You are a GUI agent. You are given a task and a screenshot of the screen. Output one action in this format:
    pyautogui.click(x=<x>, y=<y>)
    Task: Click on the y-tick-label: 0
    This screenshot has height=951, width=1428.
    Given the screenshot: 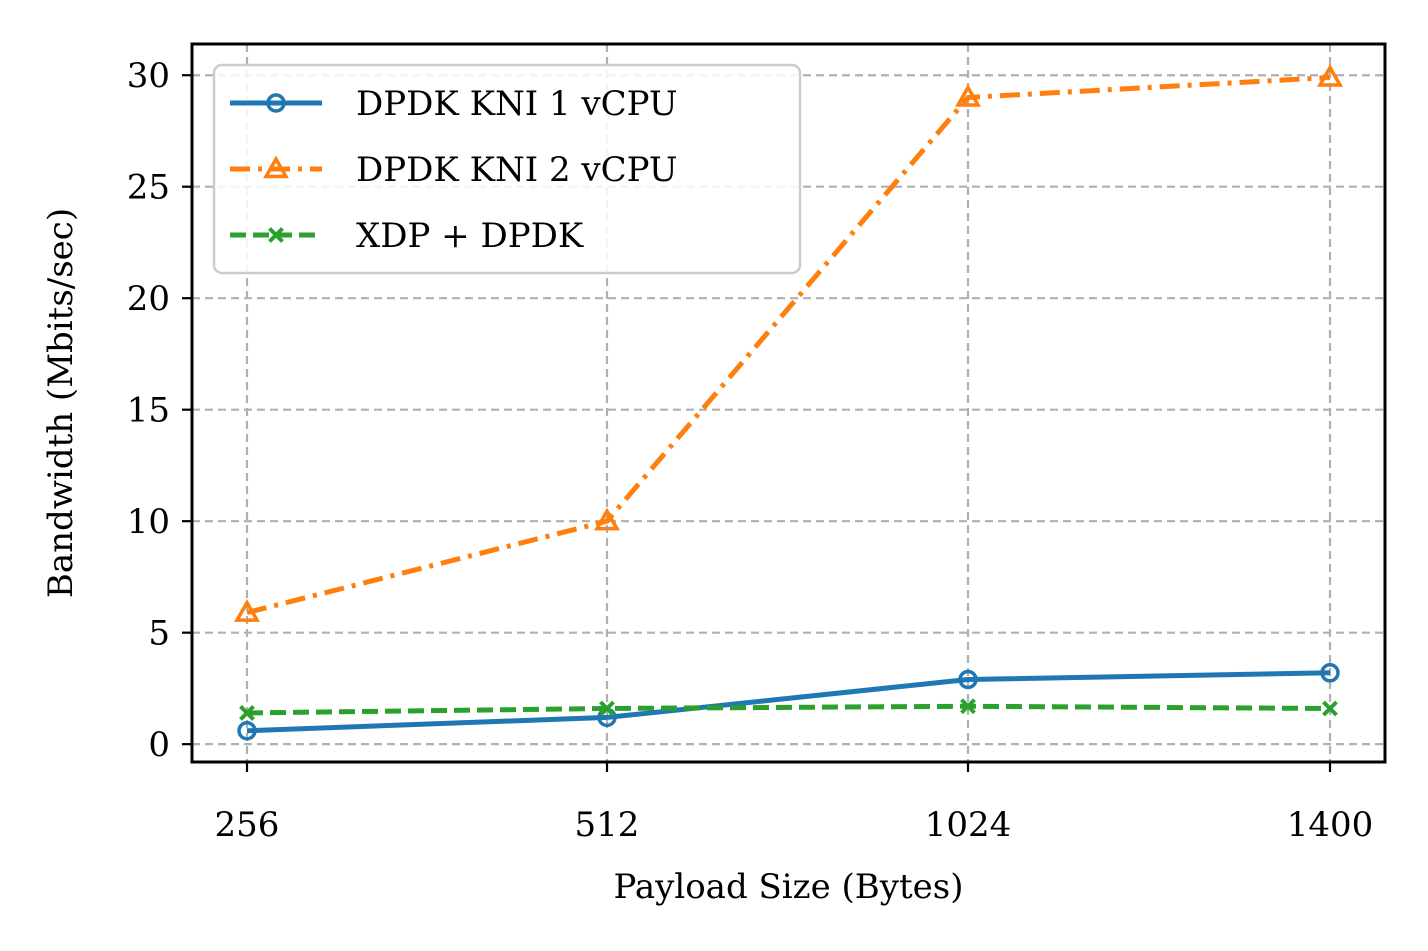 What is the action you would take?
    pyautogui.click(x=159, y=745)
    